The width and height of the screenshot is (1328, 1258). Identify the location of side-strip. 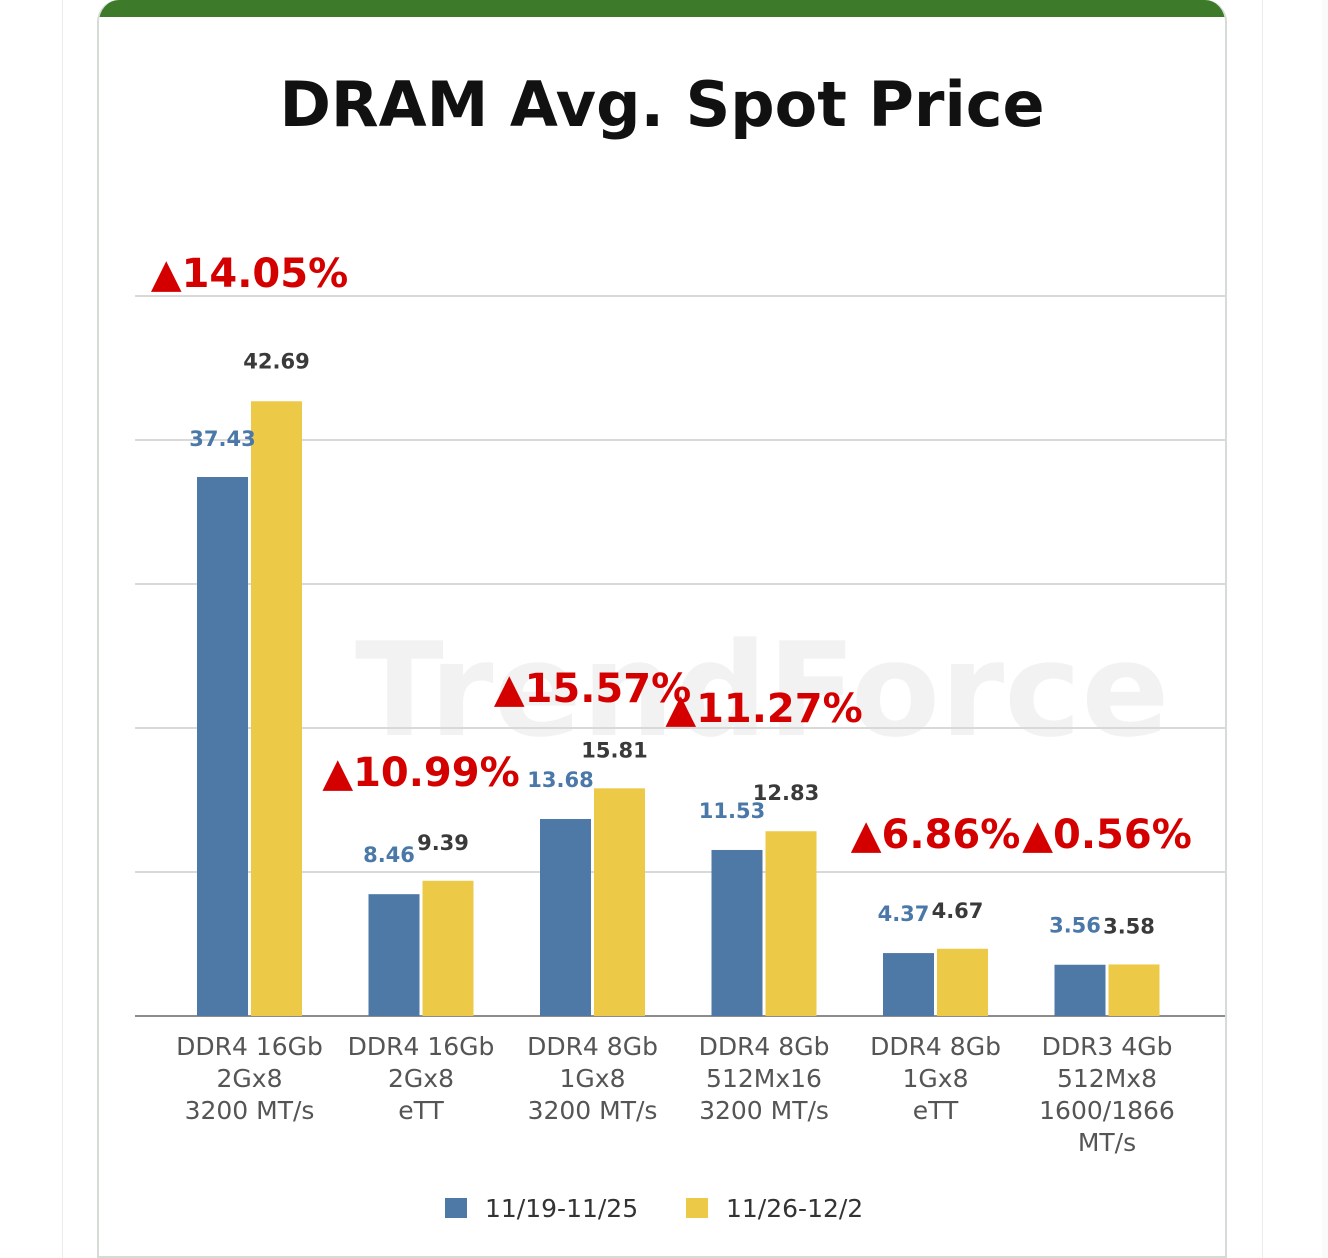
(1325, 629).